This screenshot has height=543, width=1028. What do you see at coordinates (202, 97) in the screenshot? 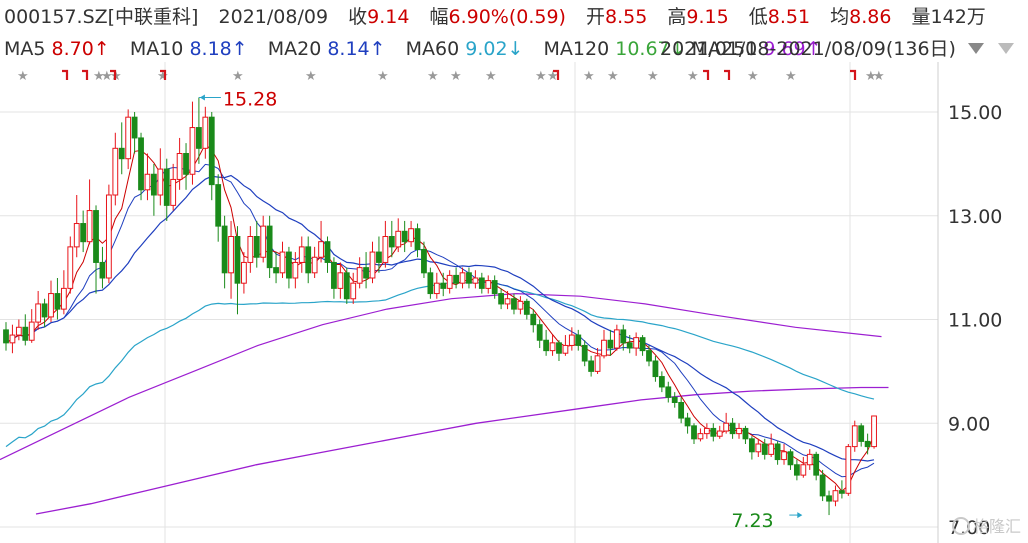
I see `annotation-arrow-icon` at bounding box center [202, 97].